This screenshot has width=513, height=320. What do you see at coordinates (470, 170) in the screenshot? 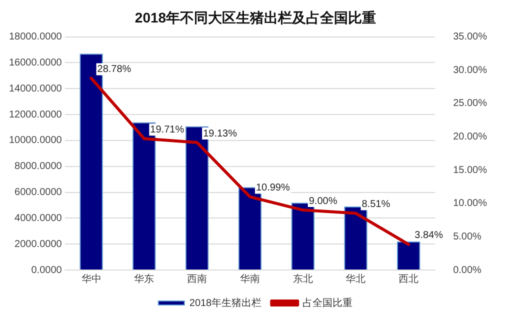
I see `y2-tick-label: 15.00%` at bounding box center [470, 170].